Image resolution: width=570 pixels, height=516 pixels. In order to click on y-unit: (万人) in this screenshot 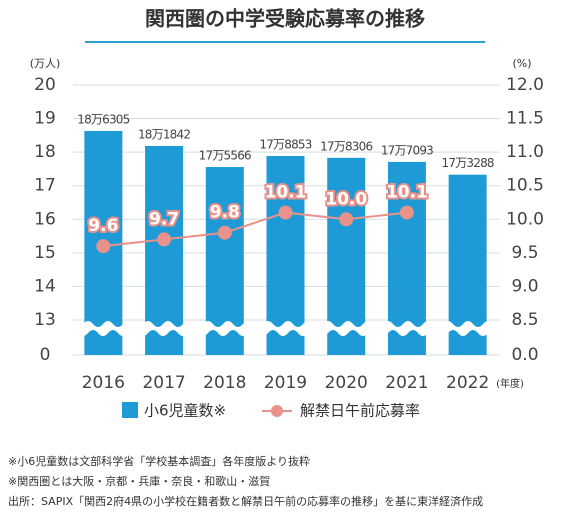, I will do `click(45, 63)`.